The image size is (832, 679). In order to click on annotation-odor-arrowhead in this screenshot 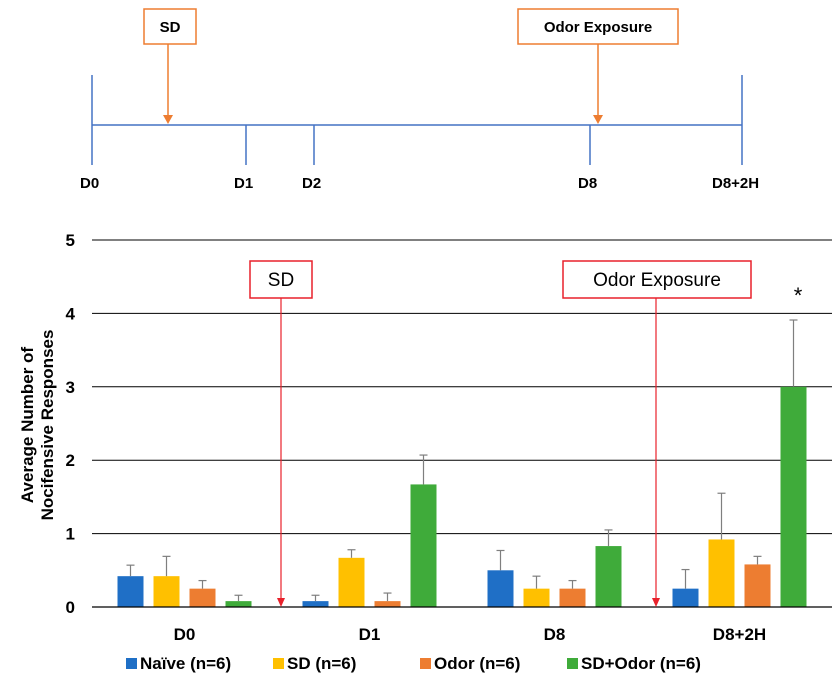, I will do `click(656, 602)`.